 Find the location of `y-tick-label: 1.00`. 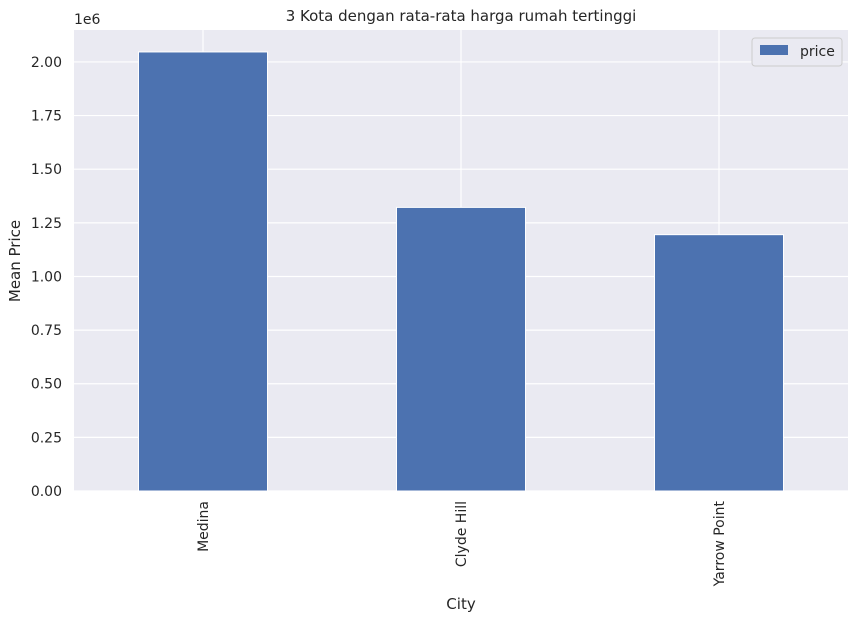

y-tick-label: 1.00 is located at coordinates (46, 277).